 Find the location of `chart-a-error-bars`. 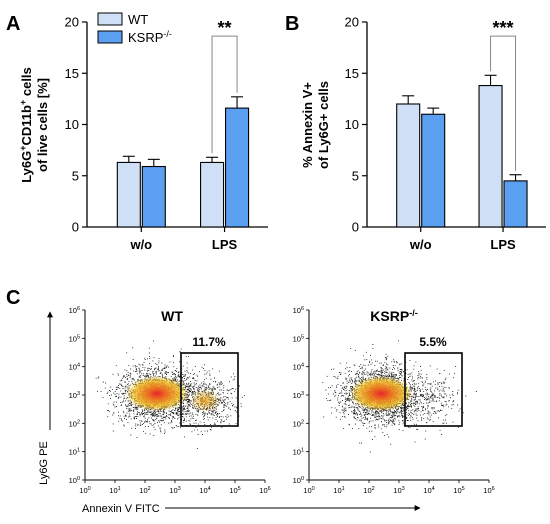

chart-a-error-bars is located at coordinates (183, 131).